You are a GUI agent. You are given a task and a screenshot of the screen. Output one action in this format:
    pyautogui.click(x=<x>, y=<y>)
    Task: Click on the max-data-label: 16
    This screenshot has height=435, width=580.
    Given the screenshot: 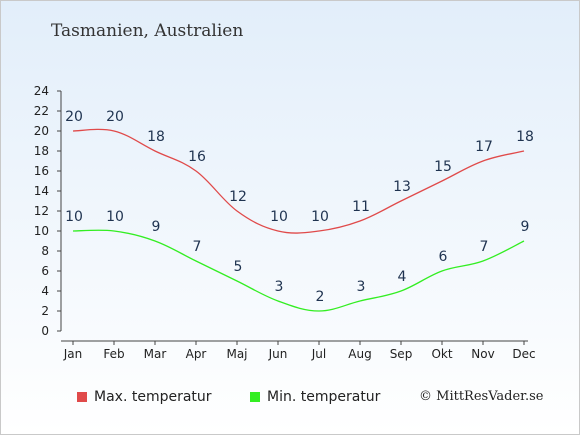 What is the action you would take?
    pyautogui.click(x=197, y=157)
    